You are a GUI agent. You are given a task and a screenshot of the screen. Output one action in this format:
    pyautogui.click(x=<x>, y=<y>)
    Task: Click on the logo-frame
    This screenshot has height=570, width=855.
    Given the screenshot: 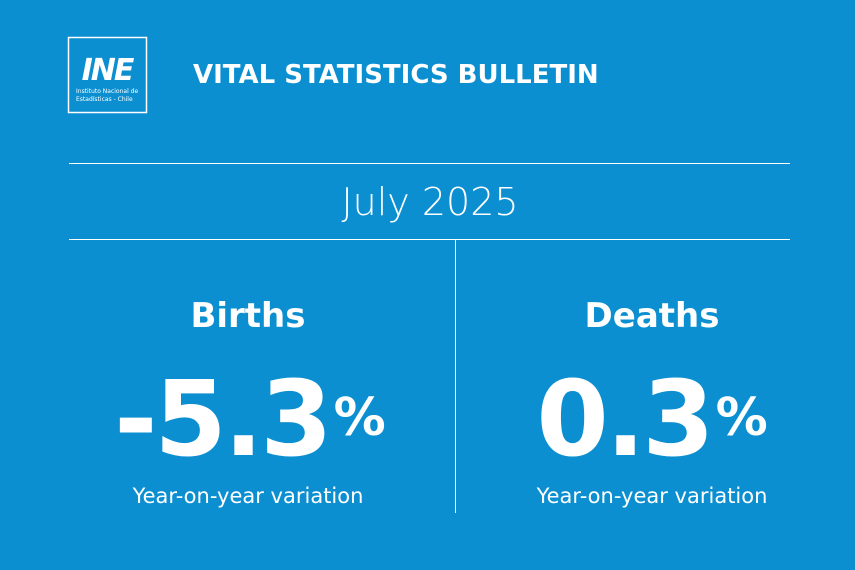 What is the action you would take?
    pyautogui.click(x=107, y=75)
    